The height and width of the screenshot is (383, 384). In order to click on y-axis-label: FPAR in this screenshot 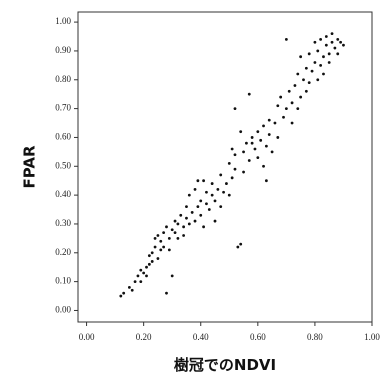, I will do `click(30, 166)`.